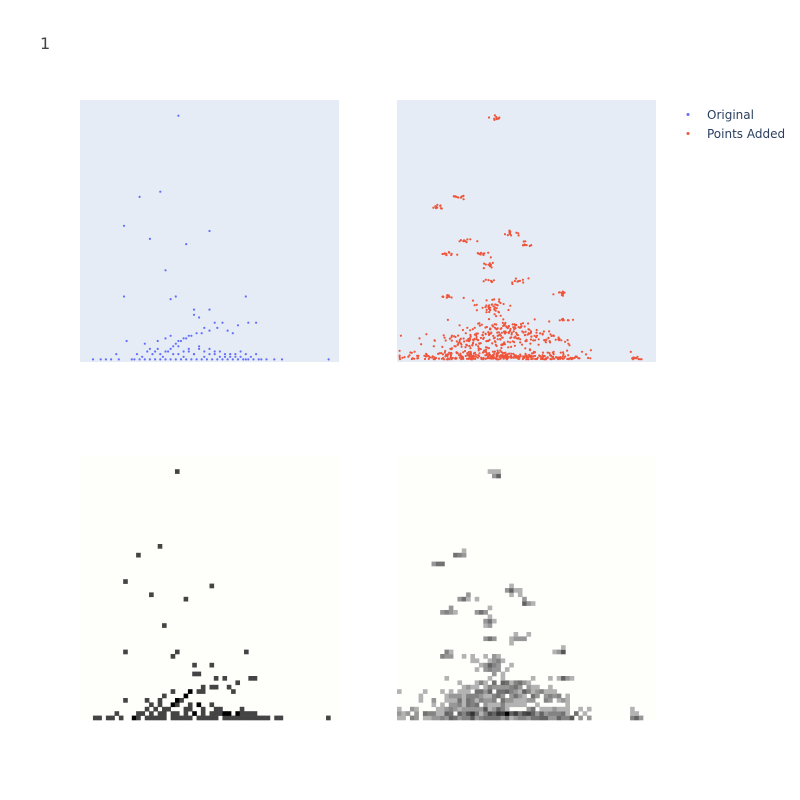 This screenshot has width=800, height=800. Describe the element at coordinates (720, 115) in the screenshot. I see `legend-item-original: Original` at that location.